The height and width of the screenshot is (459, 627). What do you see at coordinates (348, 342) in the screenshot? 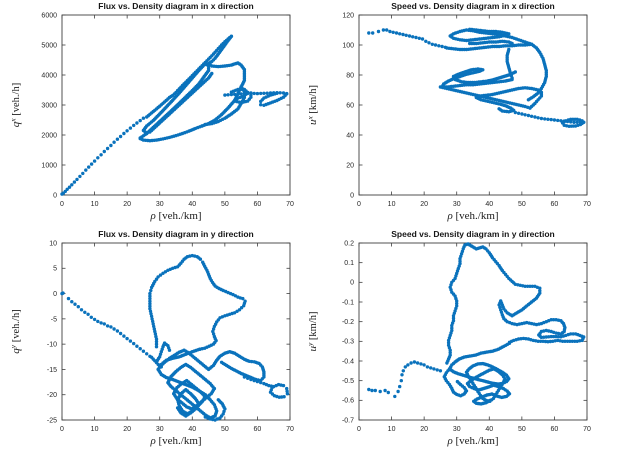
I see `y-tick-label: -0.3` at bounding box center [348, 342].